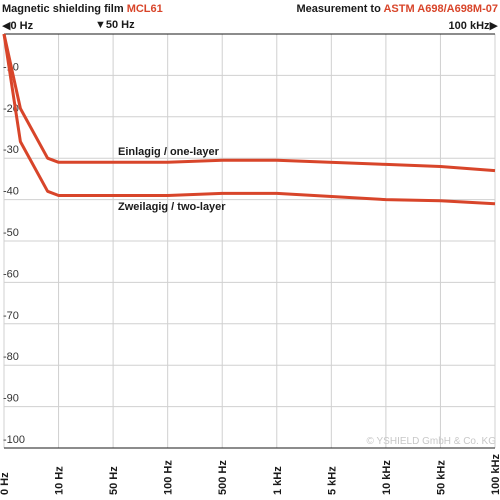 The width and height of the screenshot is (500, 500). Describe the element at coordinates (6, 26) in the screenshot. I see `marker-left-icon: ◀` at that location.